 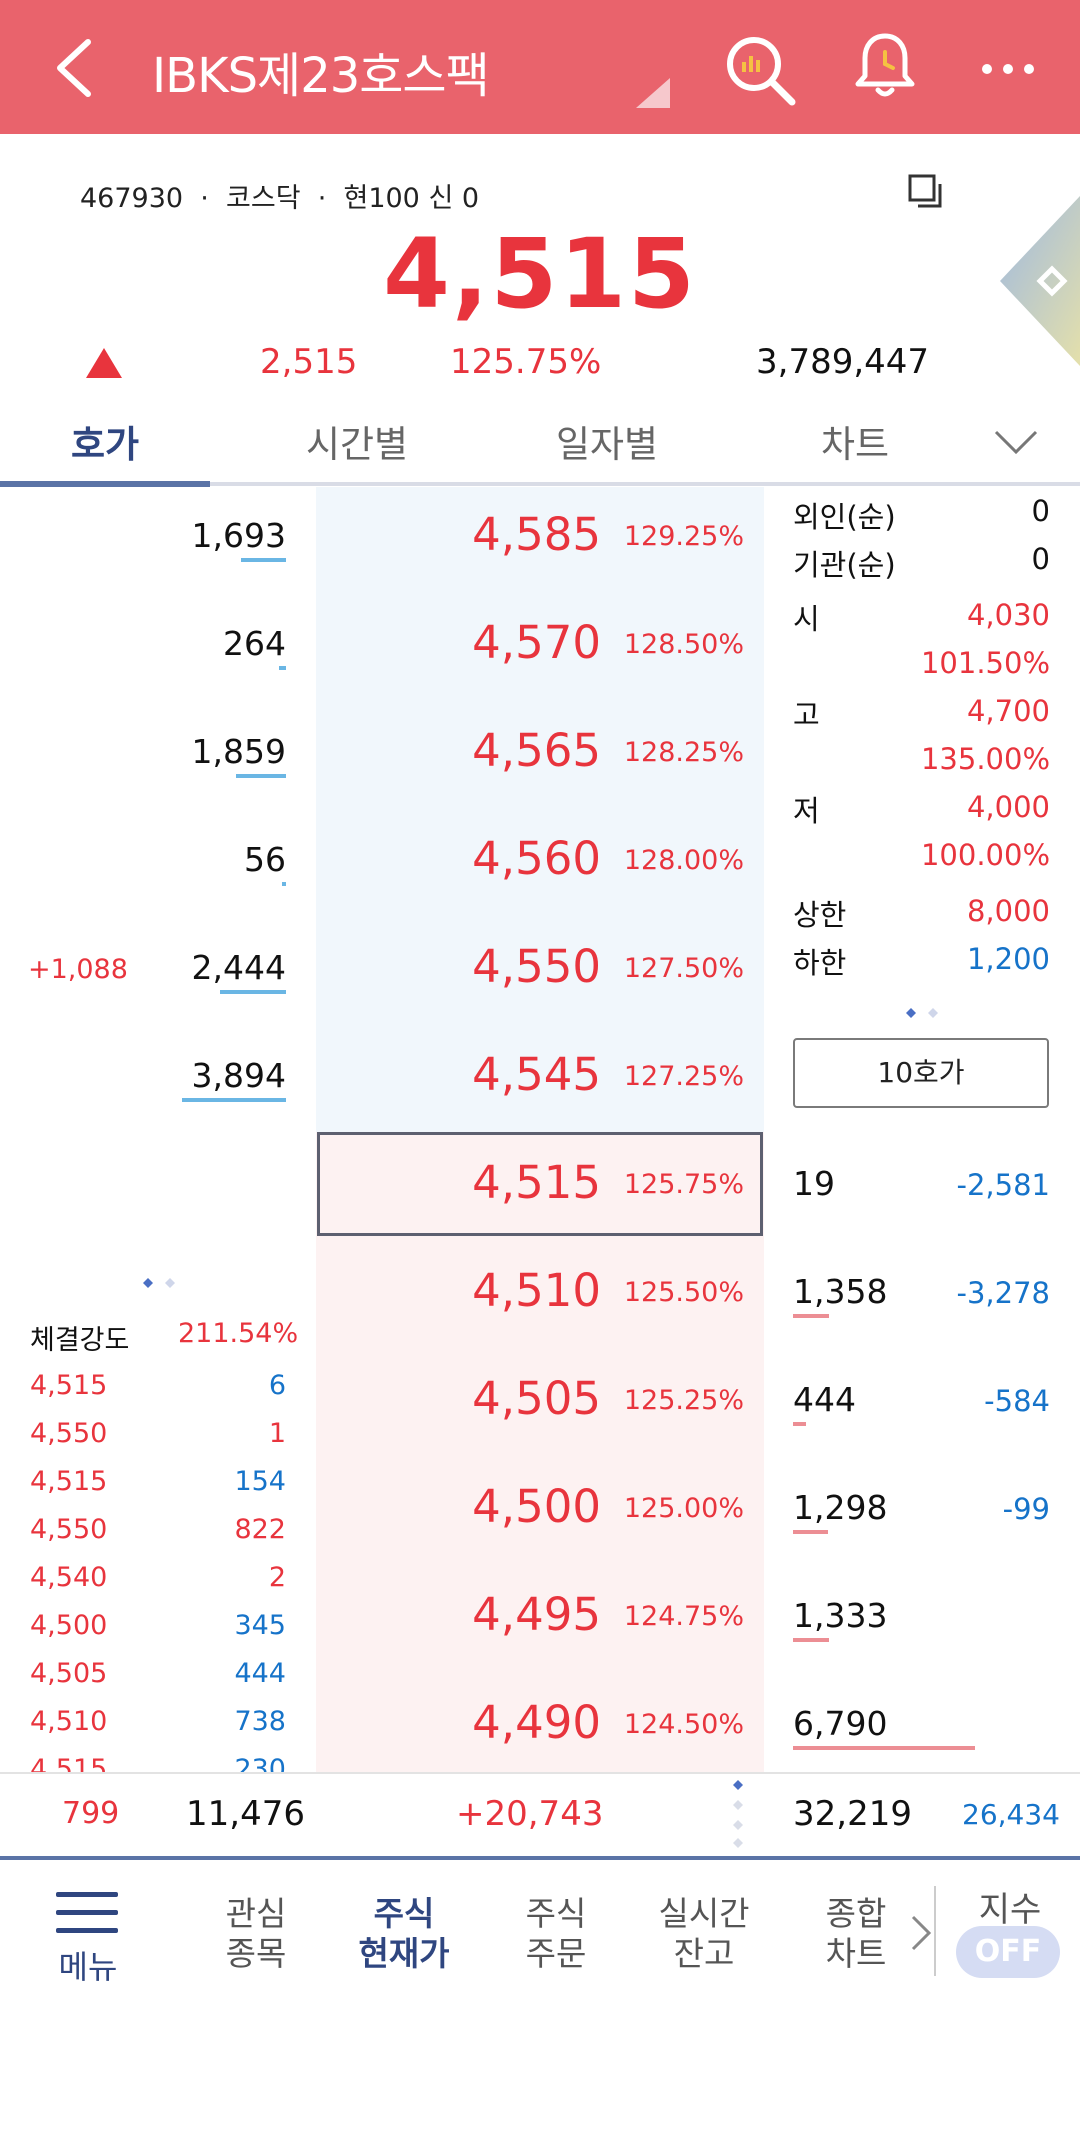 What do you see at coordinates (238, 535) in the screenshot?
I see `ask-volume: 1,693` at bounding box center [238, 535].